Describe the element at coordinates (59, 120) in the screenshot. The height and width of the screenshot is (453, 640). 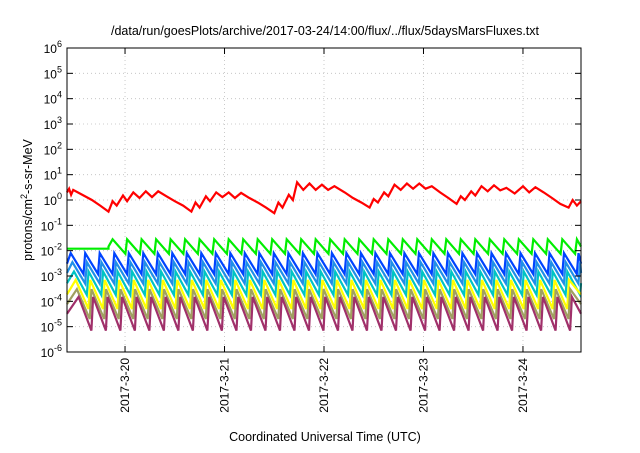
I see `y-tick-exponent: 3` at that location.